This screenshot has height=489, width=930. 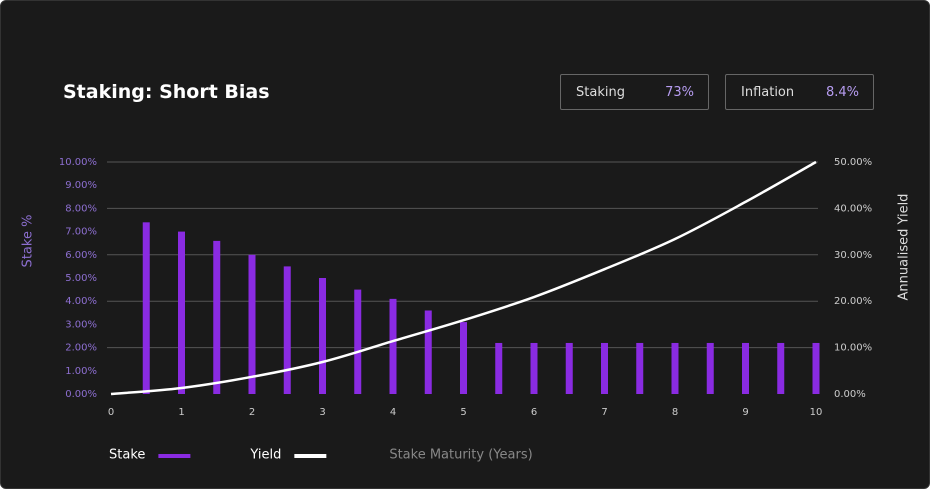 I want to click on x-tick-label: 9, so click(x=745, y=412).